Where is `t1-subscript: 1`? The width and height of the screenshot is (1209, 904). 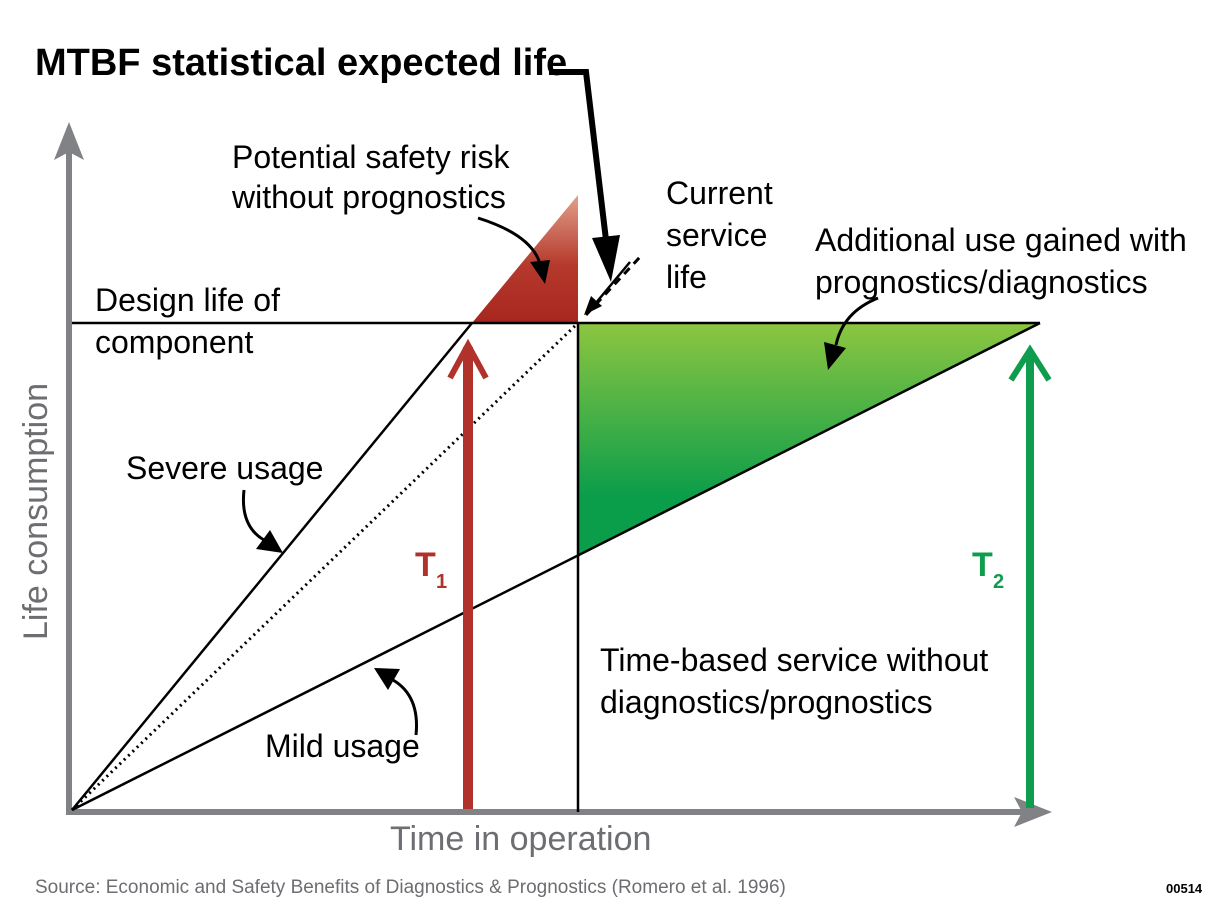 t1-subscript: 1 is located at coordinates (441, 582).